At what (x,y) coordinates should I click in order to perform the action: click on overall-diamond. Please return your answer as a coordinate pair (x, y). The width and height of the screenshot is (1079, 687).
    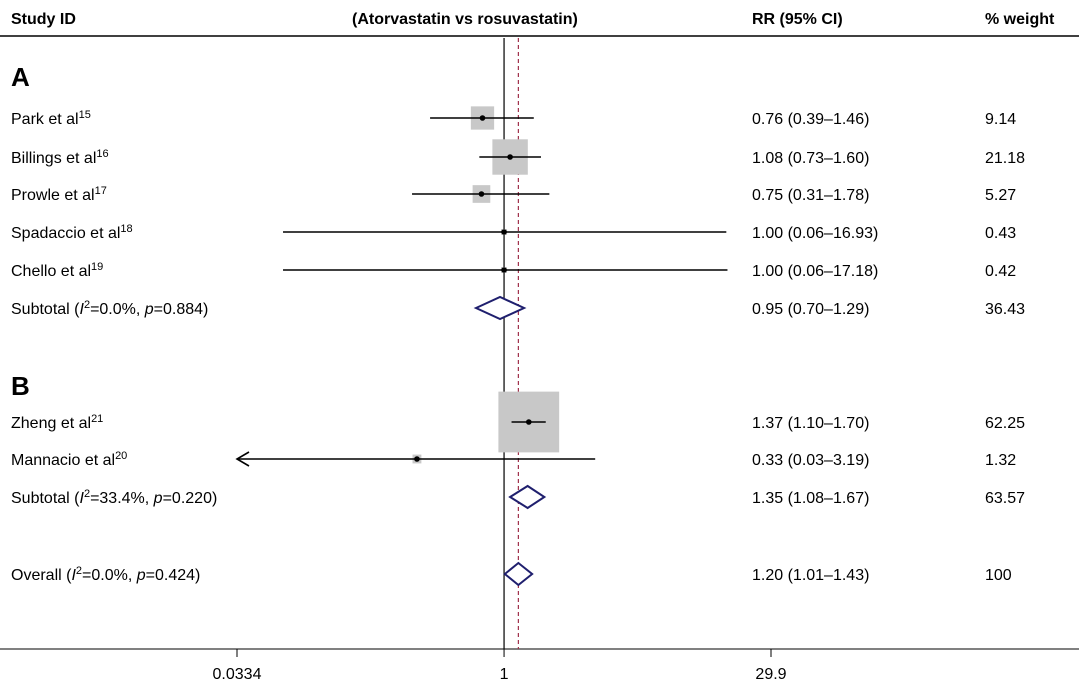
    Looking at the image, I should click on (518, 574).